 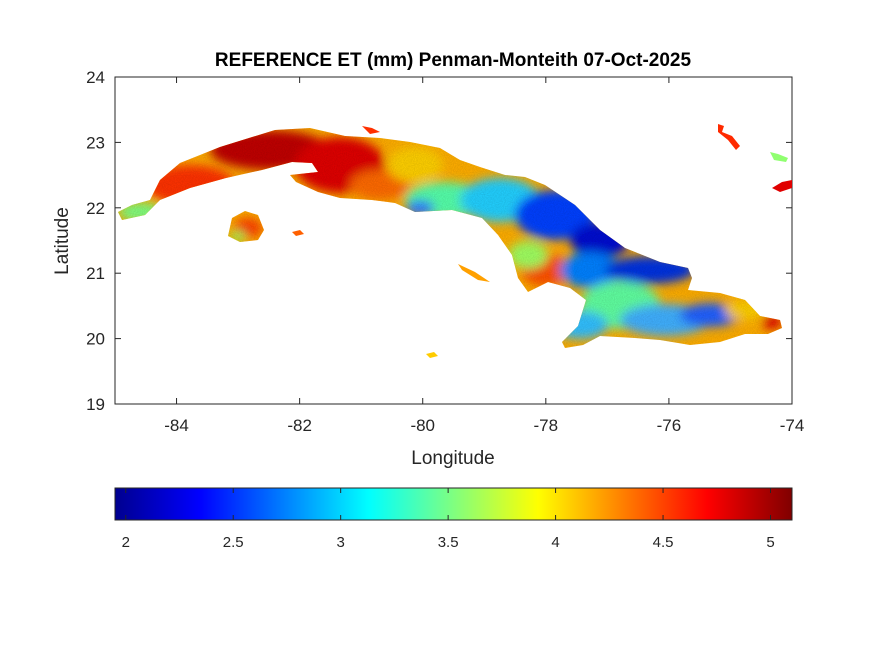 I want to click on colorbar-tick-label: 3.5, so click(x=448, y=542).